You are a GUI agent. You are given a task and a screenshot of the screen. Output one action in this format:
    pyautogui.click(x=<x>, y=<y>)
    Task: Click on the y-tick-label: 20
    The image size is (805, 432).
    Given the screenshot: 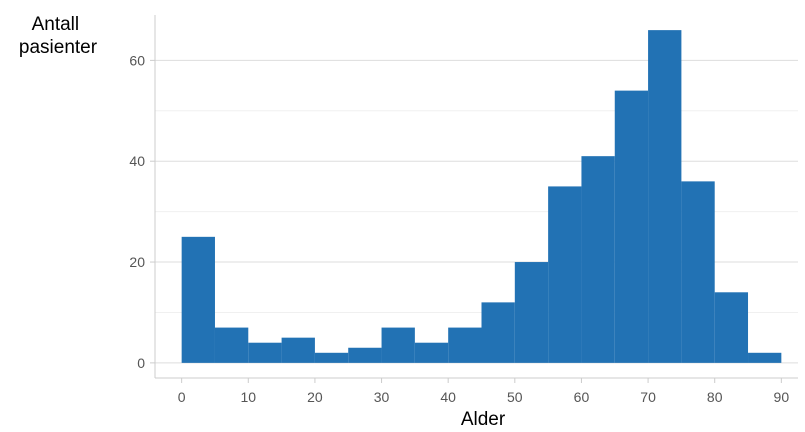 What is the action you would take?
    pyautogui.click(x=137, y=262)
    